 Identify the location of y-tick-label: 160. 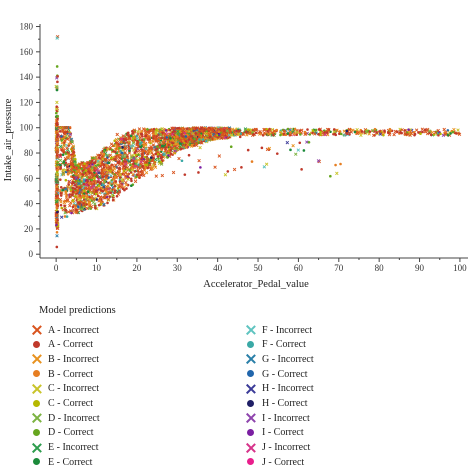
(27, 52).